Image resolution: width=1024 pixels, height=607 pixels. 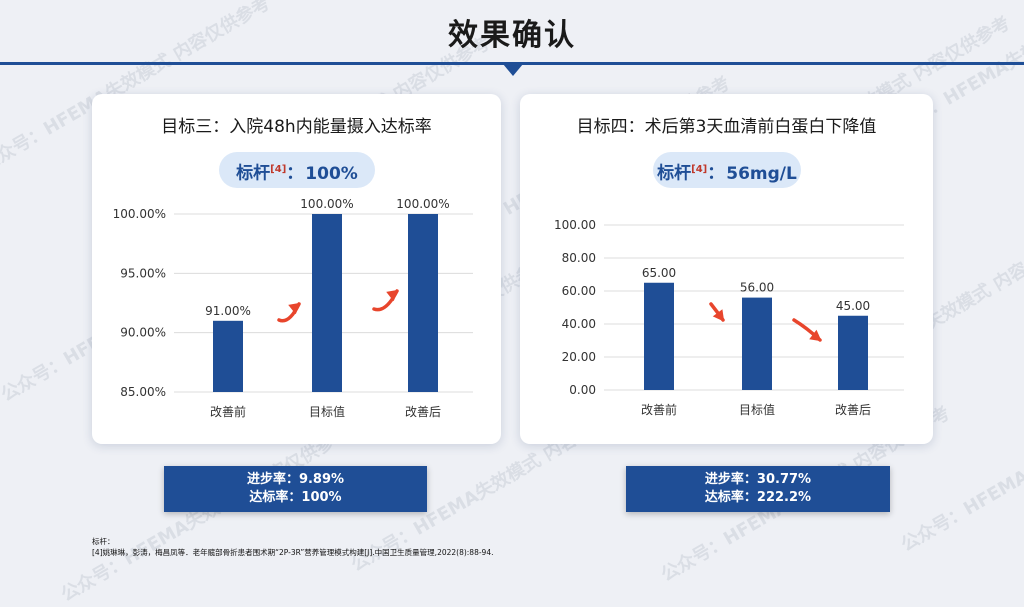 What do you see at coordinates (512, 35) in the screenshot?
I see `page-title: 效果确认` at bounding box center [512, 35].